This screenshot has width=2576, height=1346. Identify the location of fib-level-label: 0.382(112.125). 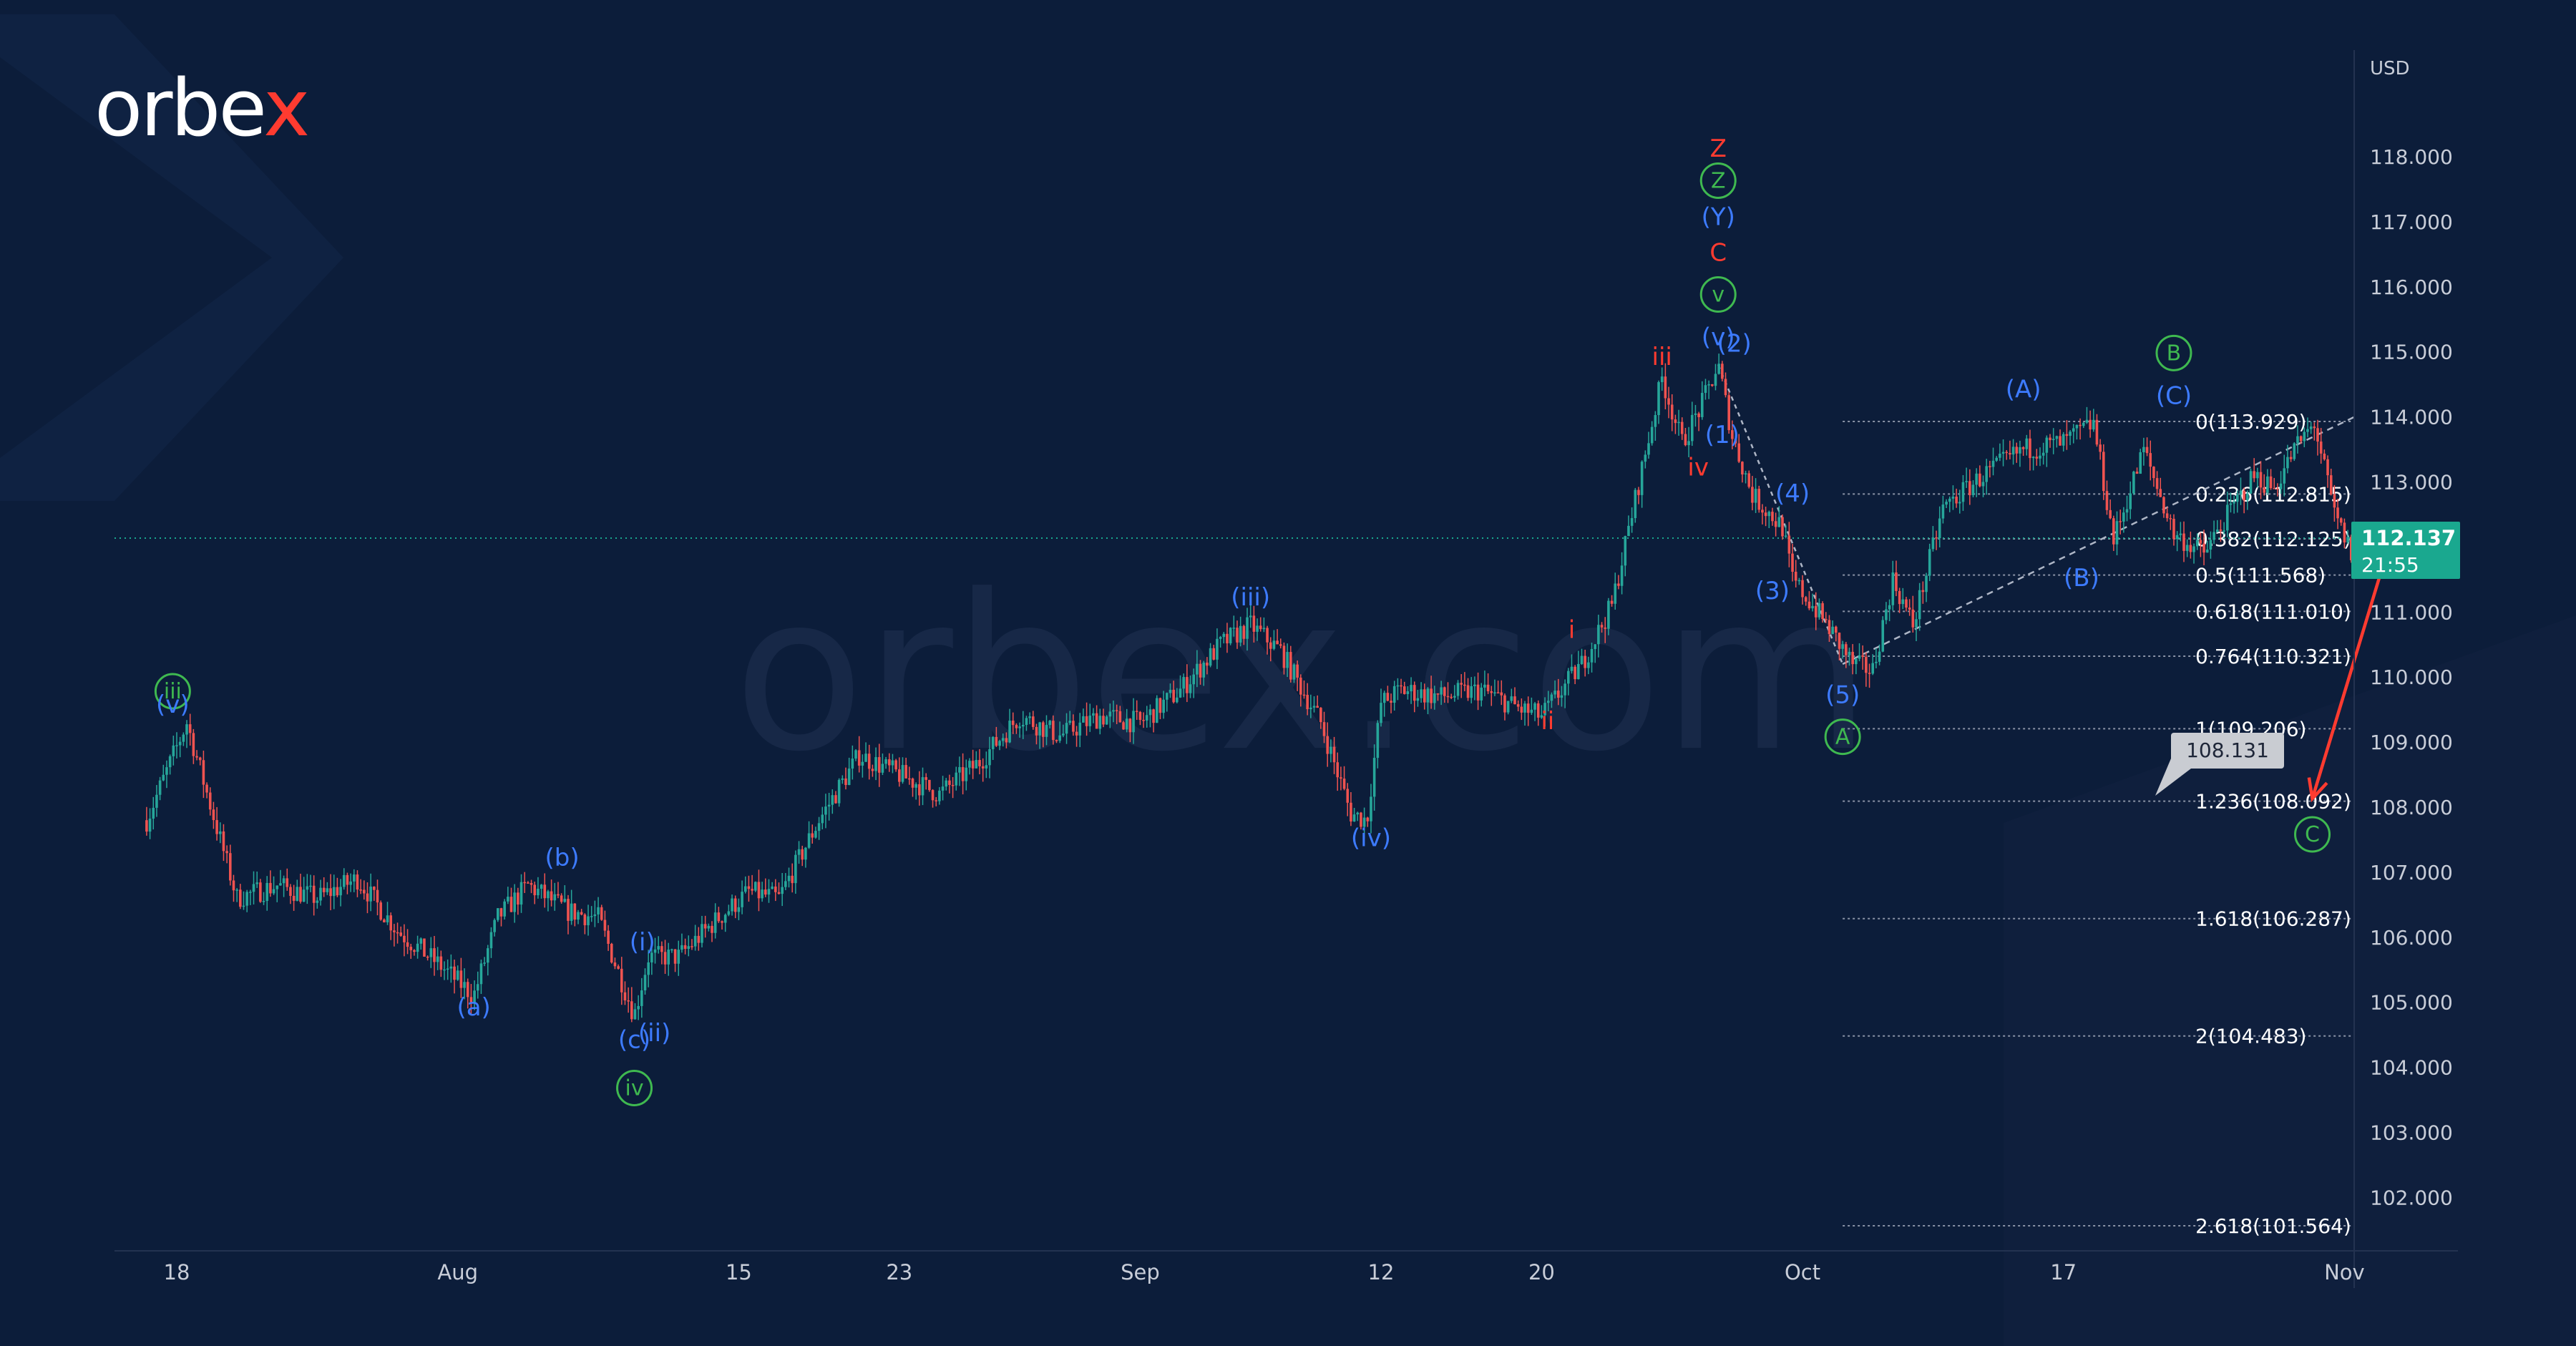
(2273, 539).